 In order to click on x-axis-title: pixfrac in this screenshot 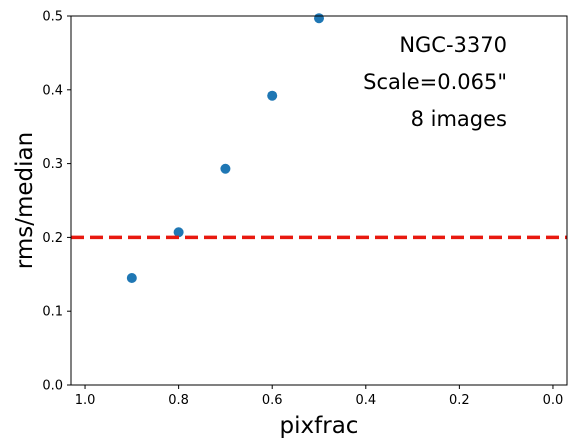, I will do `click(319, 426)`.